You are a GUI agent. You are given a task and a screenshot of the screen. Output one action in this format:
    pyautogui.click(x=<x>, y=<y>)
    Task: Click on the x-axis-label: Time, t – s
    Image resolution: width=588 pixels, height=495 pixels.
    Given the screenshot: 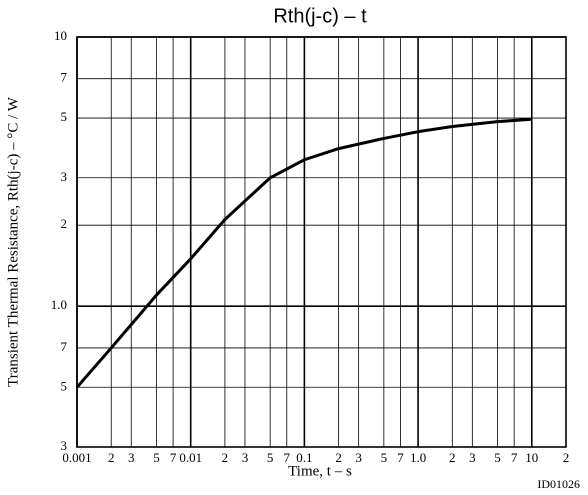 What is the action you would take?
    pyautogui.click(x=320, y=471)
    